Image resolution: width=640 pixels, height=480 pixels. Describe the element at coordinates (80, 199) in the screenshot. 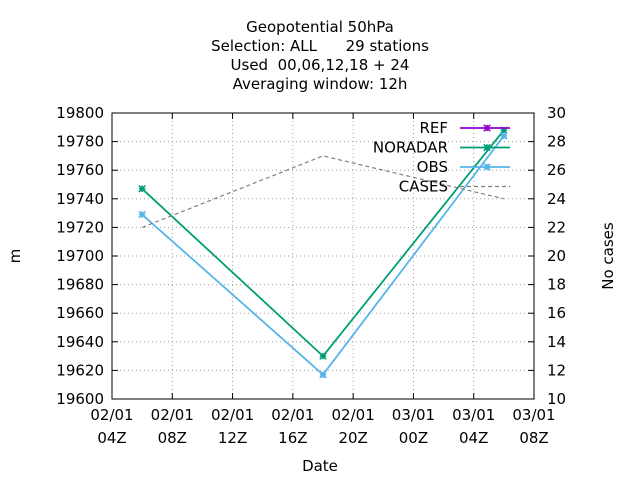

I see `y-tick-label: 19740` at that location.